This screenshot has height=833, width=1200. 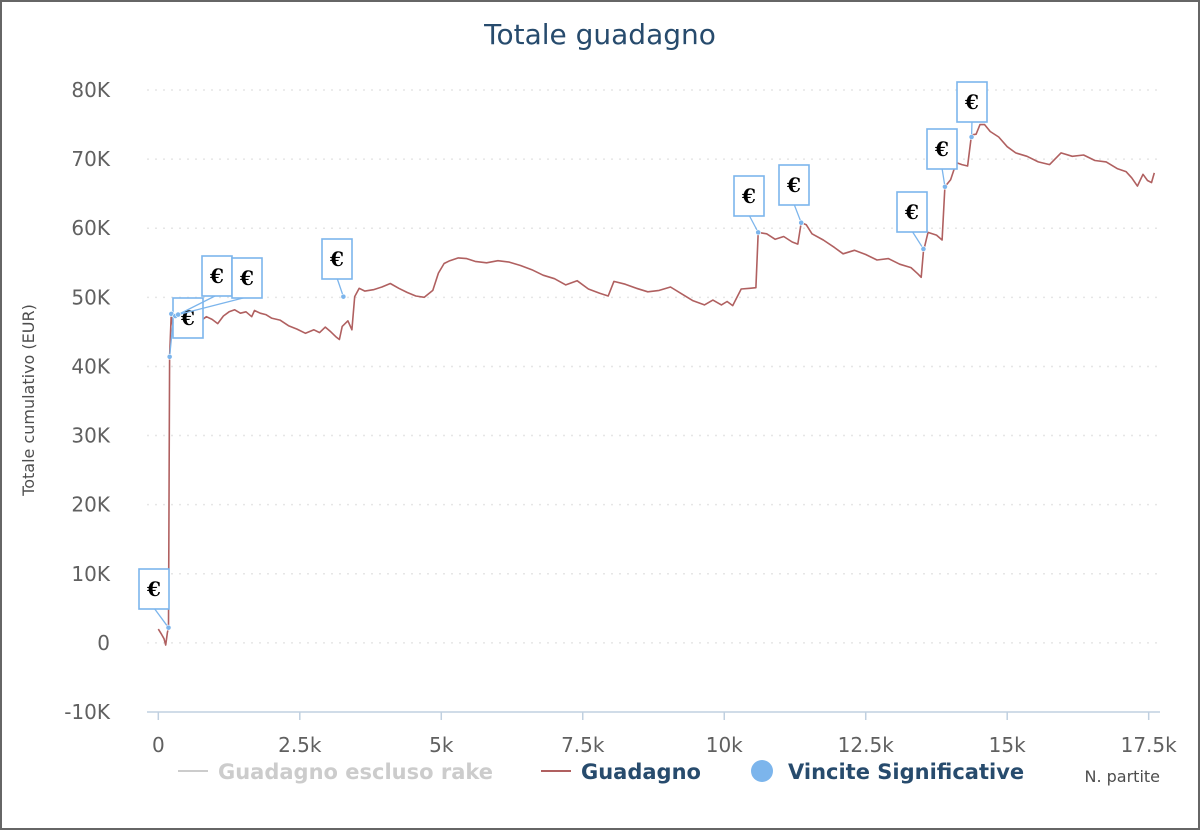 What do you see at coordinates (90, 297) in the screenshot?
I see `y-tick-label: 50K` at bounding box center [90, 297].